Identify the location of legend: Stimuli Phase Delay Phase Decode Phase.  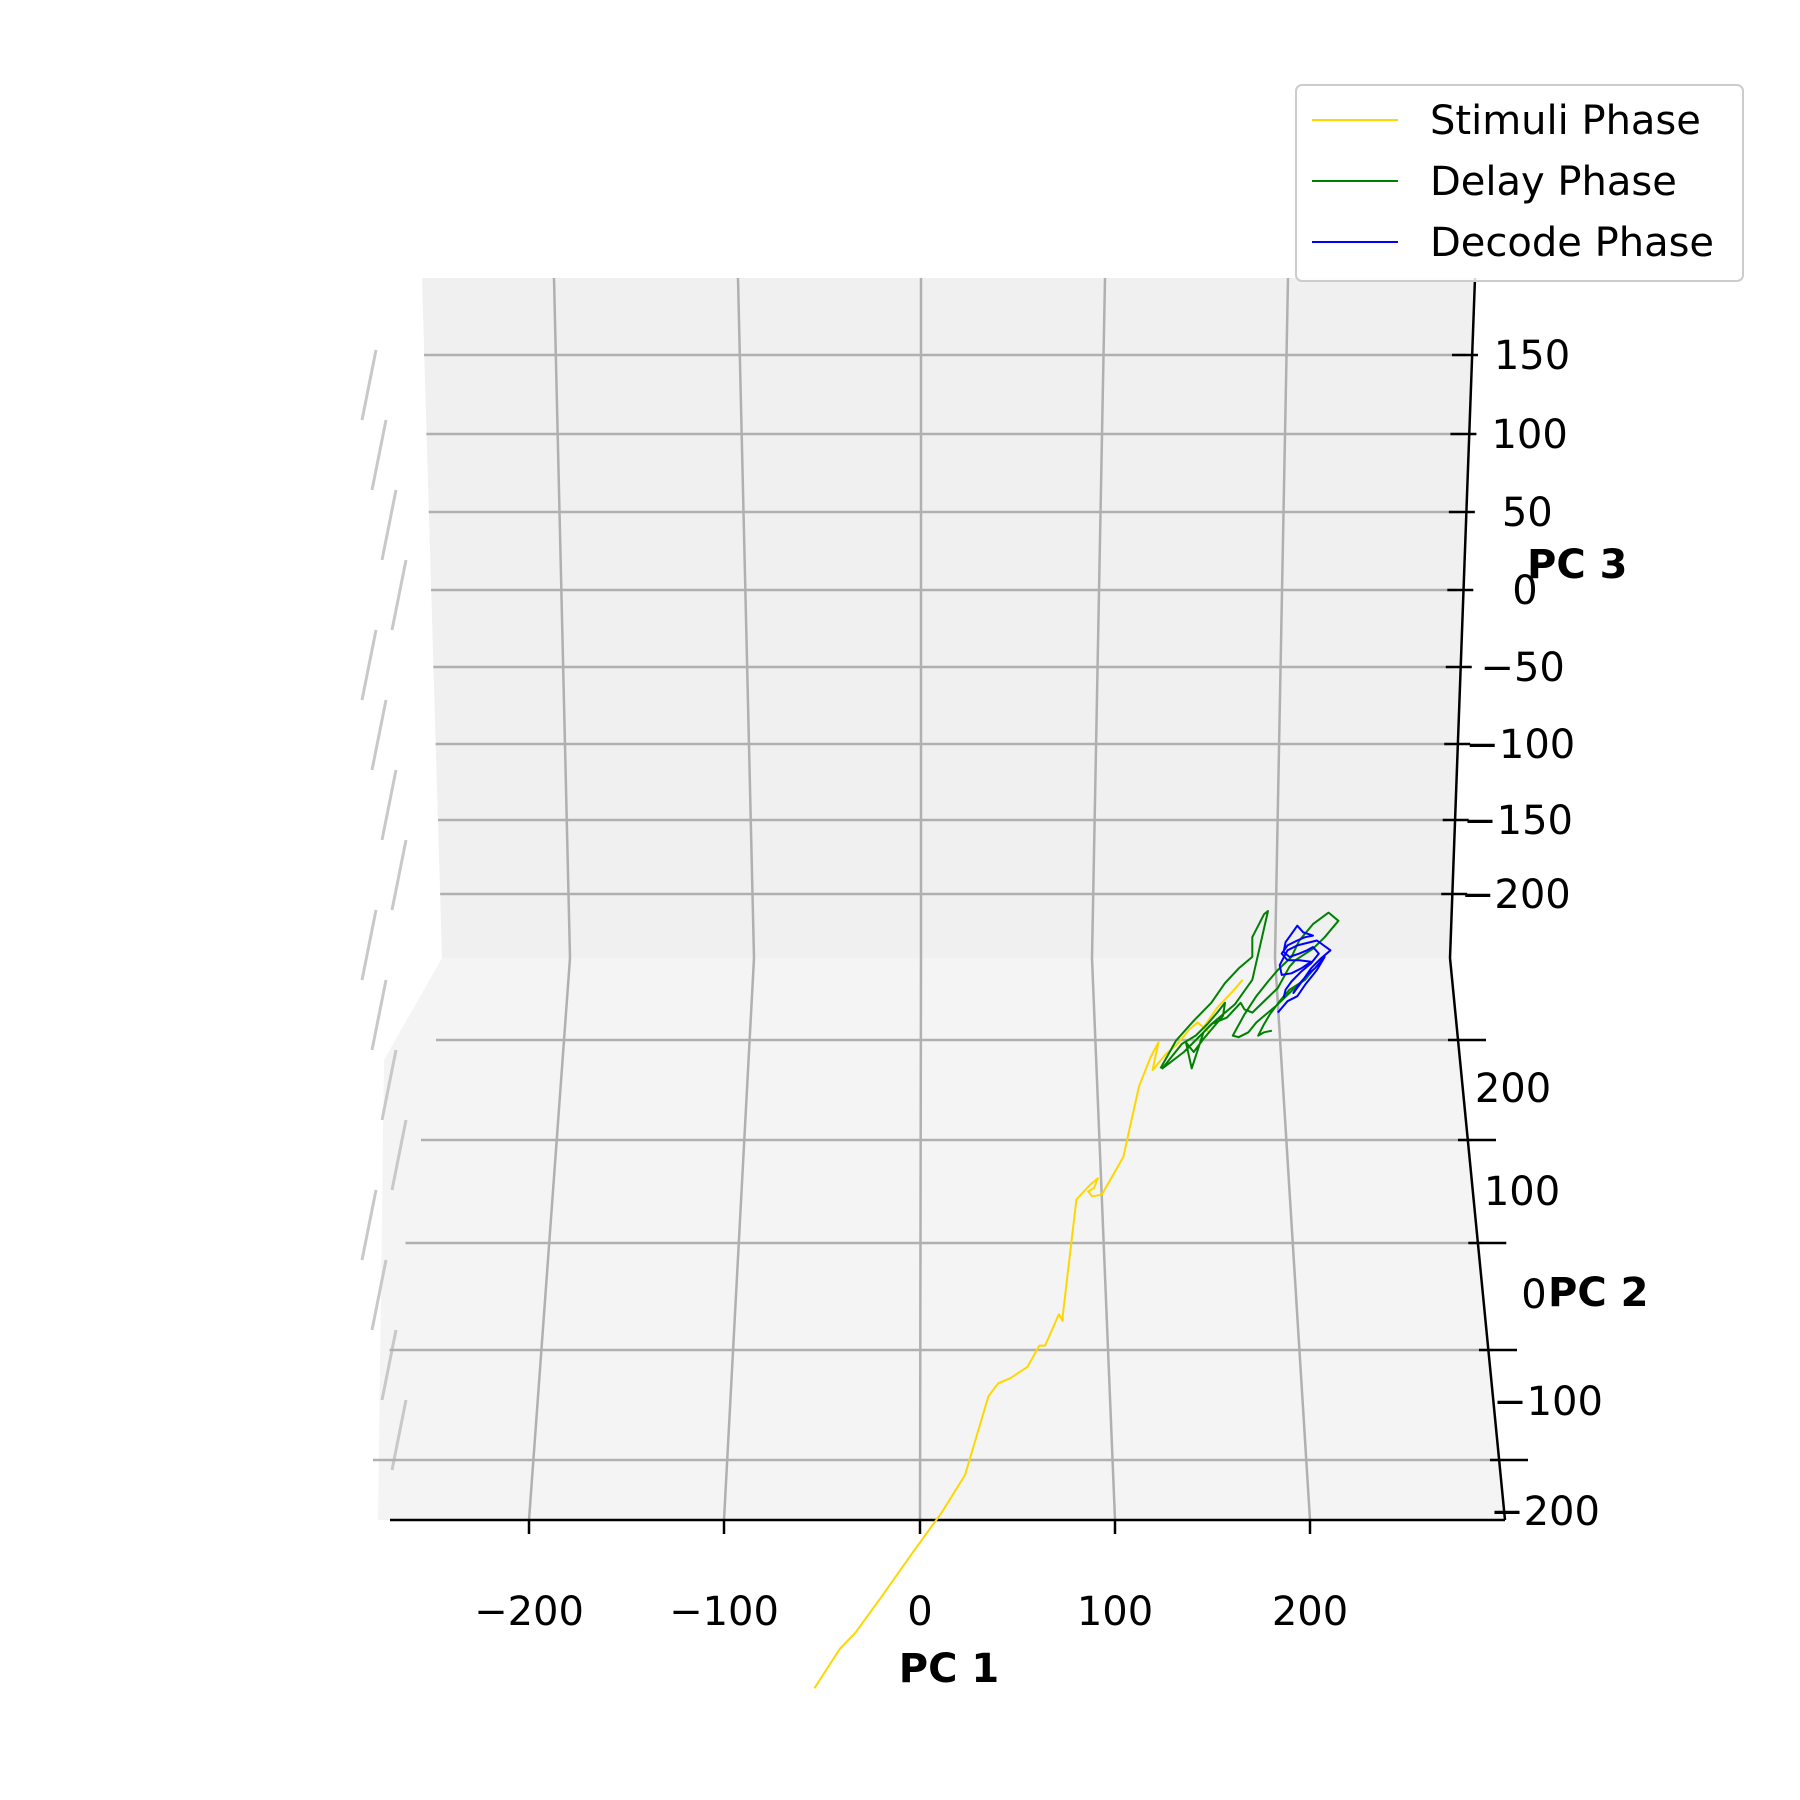
(1519, 183).